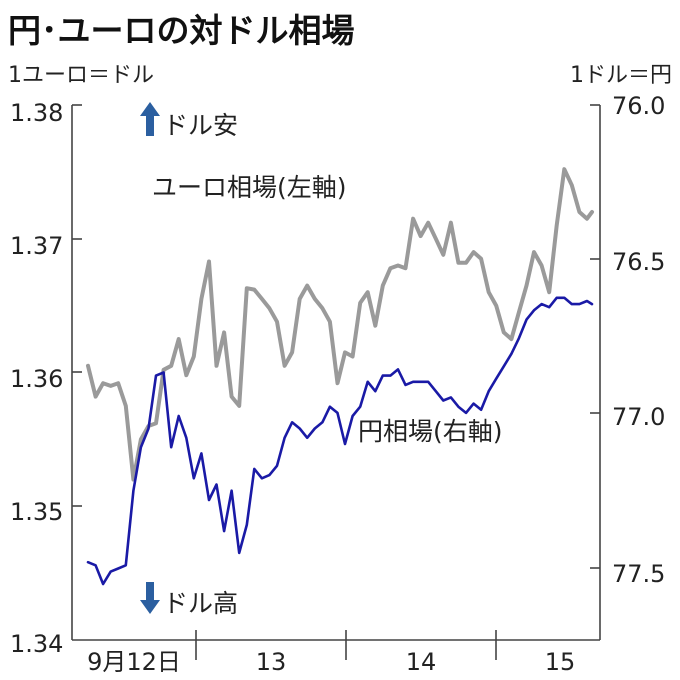  I want to click on x-tick-label: 13, so click(271, 662).